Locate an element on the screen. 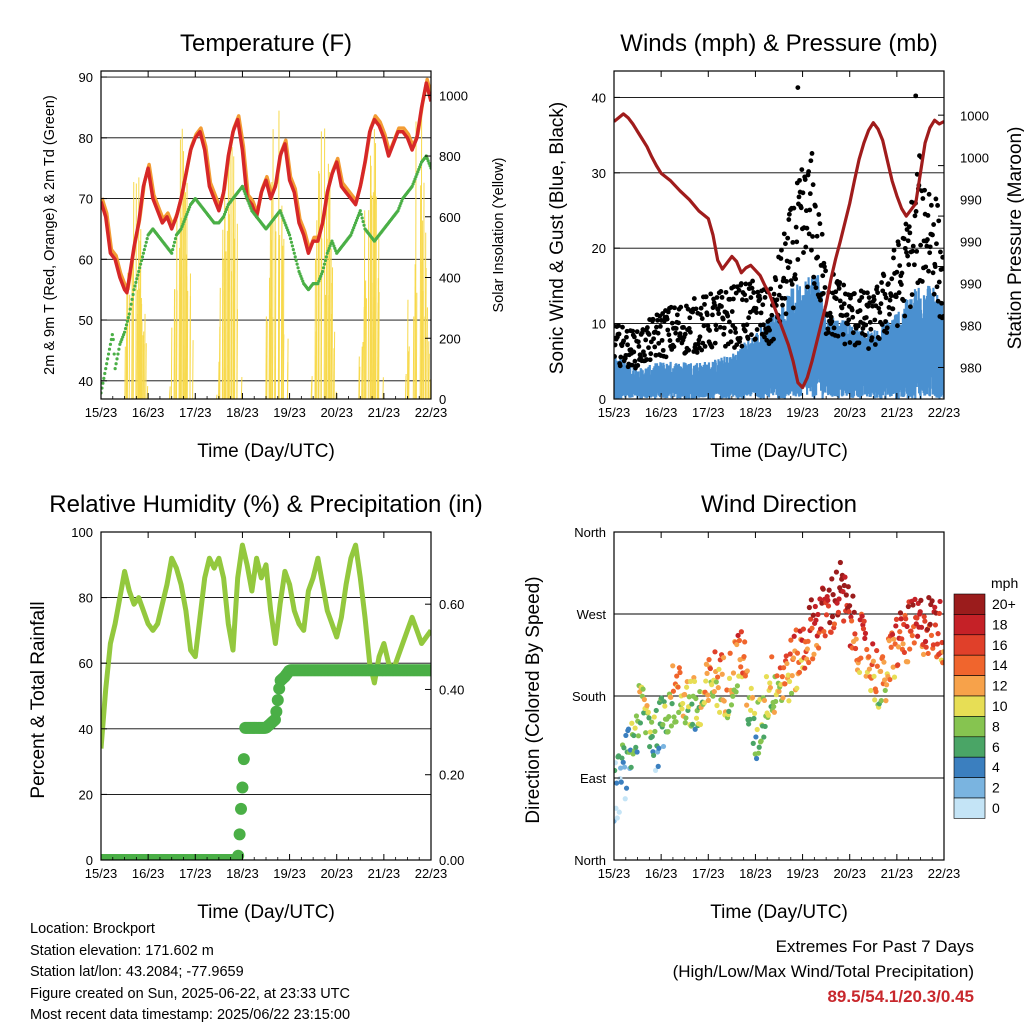  x-tick-label: 18/23 is located at coordinates (242, 412).